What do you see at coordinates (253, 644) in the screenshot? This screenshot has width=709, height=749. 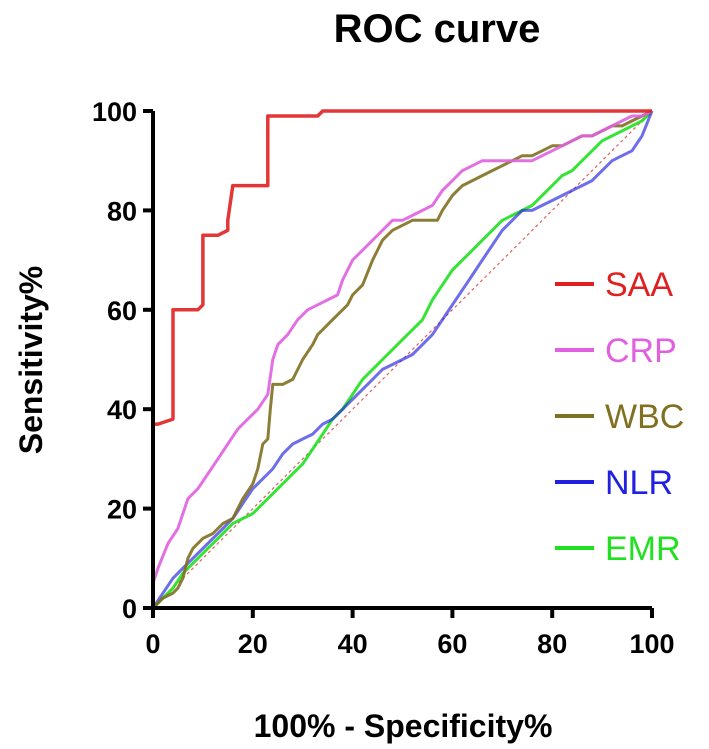 I see `x-tick-label: 20` at bounding box center [253, 644].